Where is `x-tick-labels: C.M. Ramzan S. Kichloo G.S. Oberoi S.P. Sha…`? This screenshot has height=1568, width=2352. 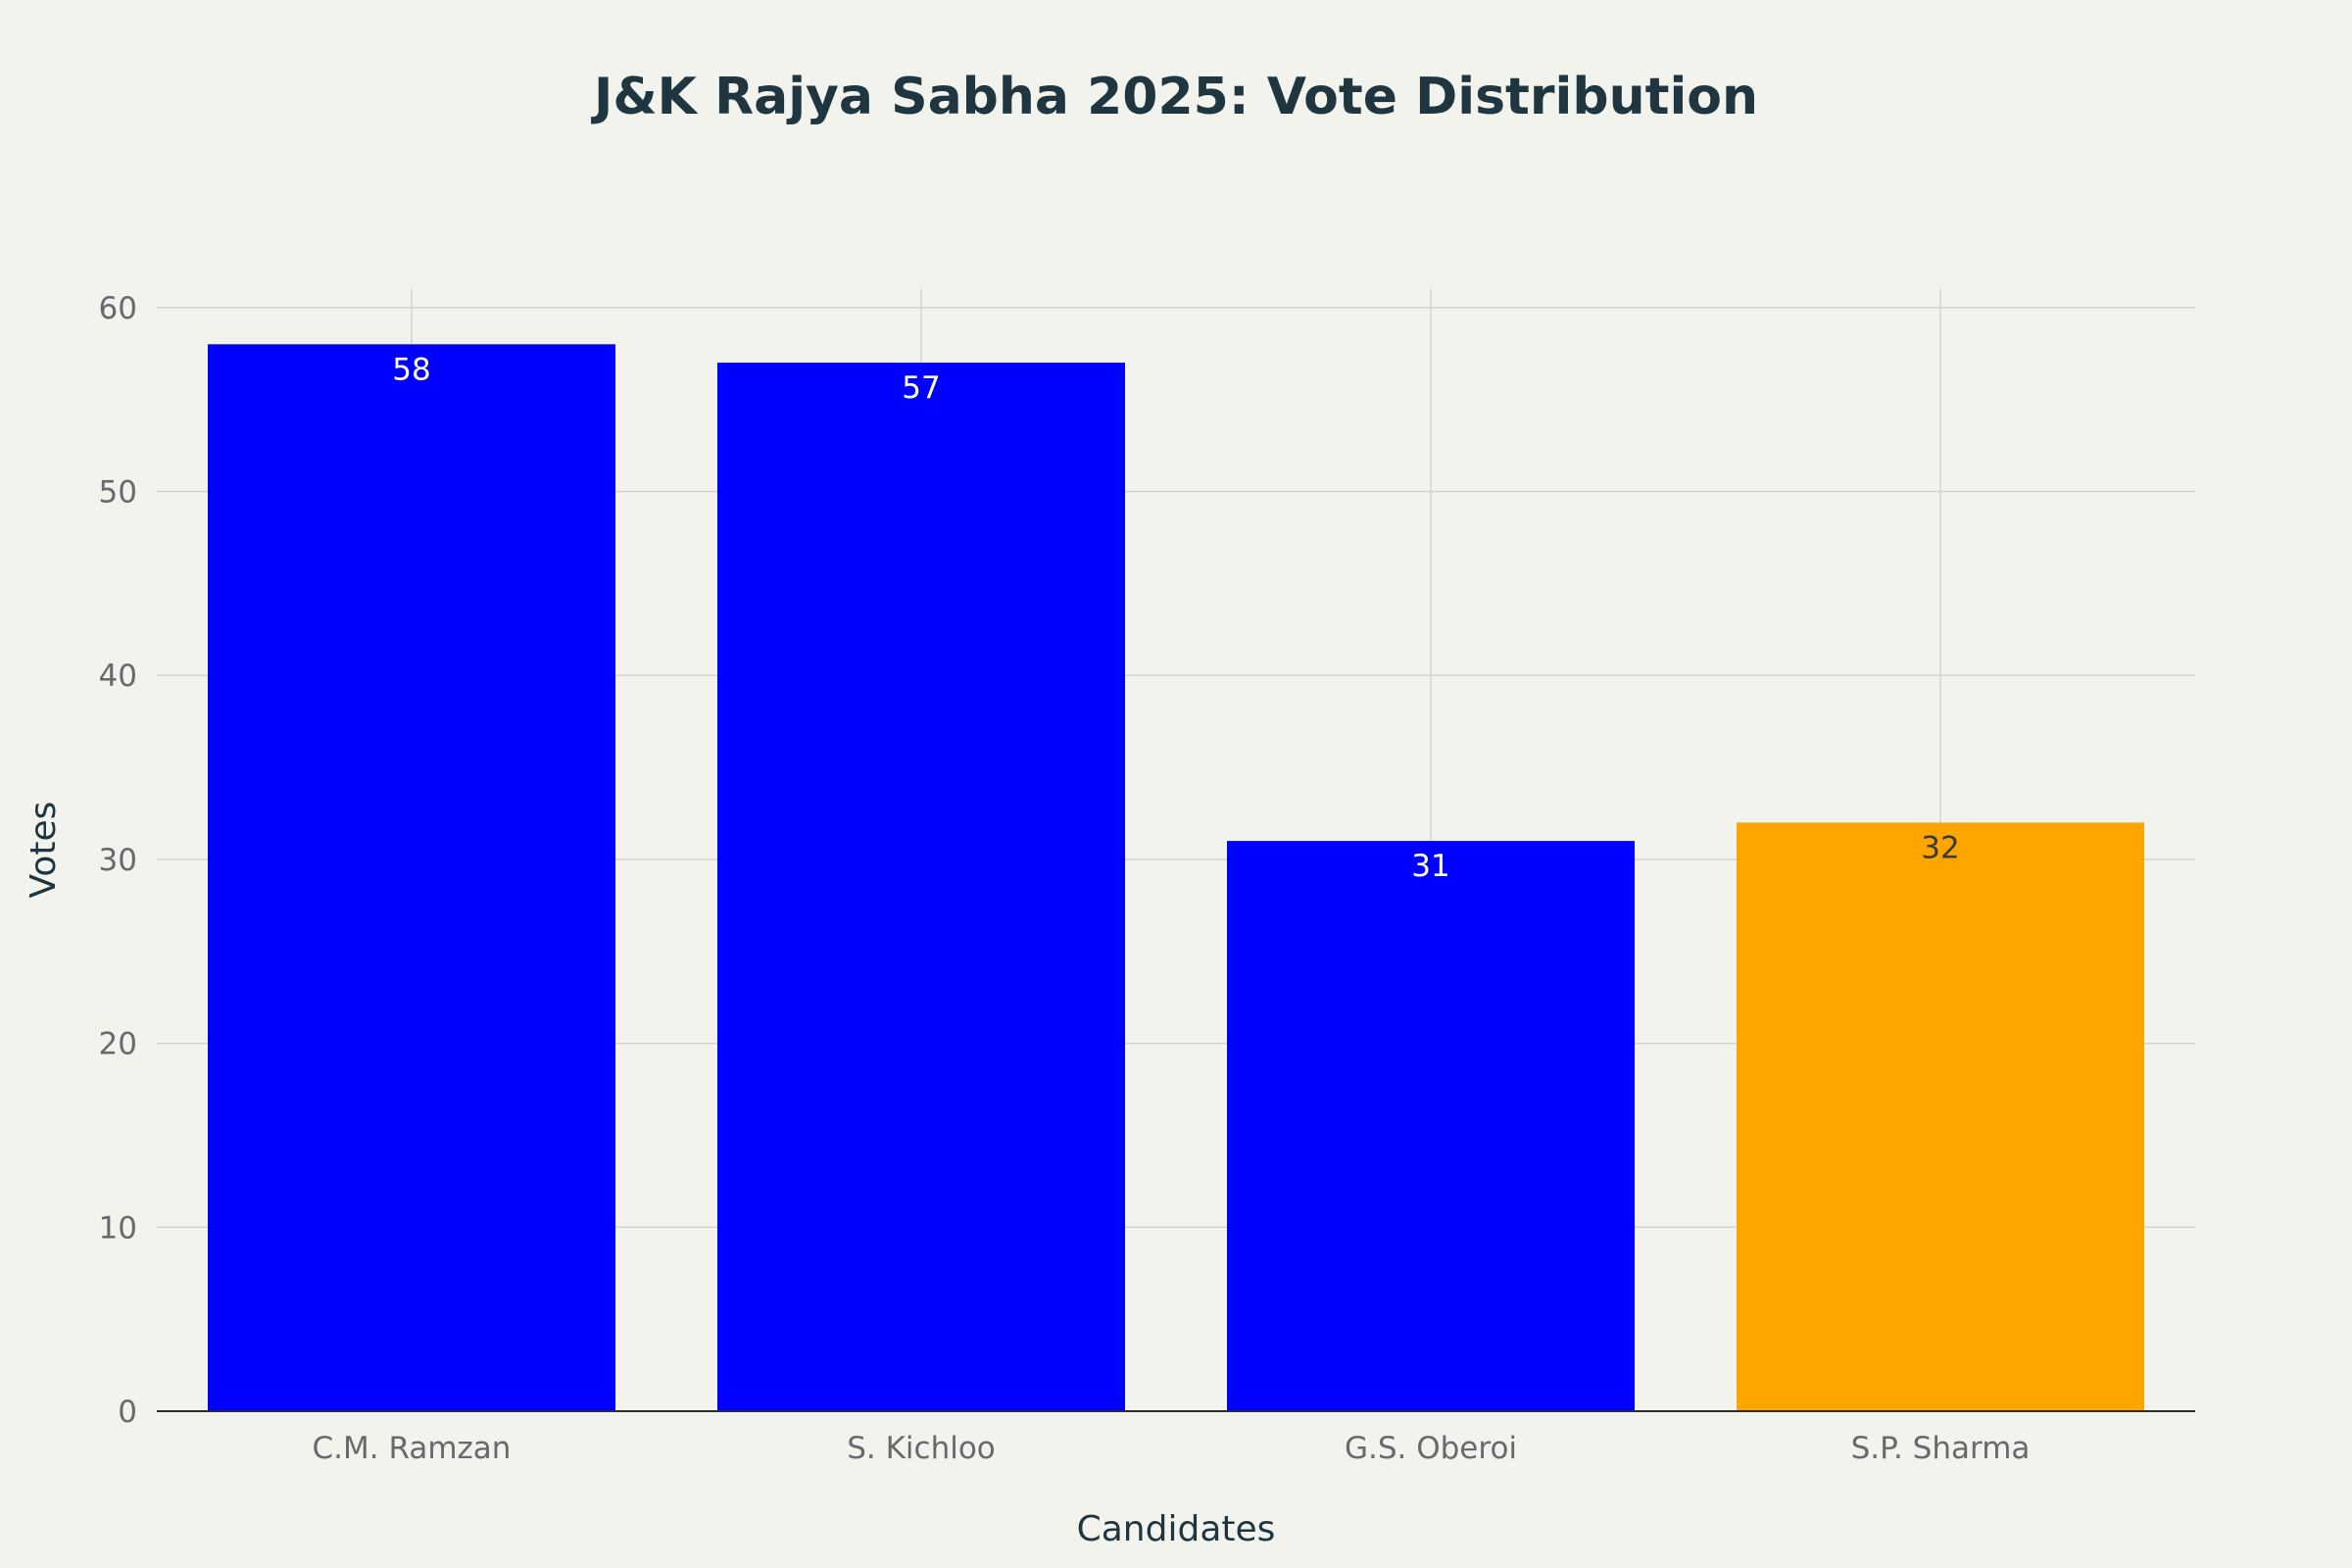
x-tick-labels: C.M. Ramzan S. Kichloo G.S. Oberoi S.P. Sha… is located at coordinates (1172, 1448).